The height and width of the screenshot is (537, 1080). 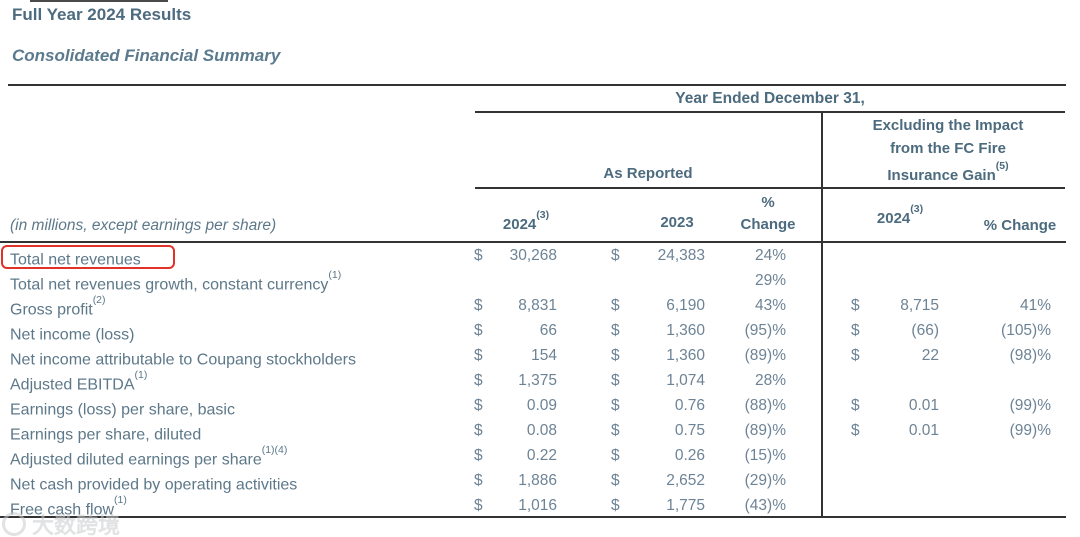 I want to click on watermark: 大数跨境, so click(x=61, y=522).